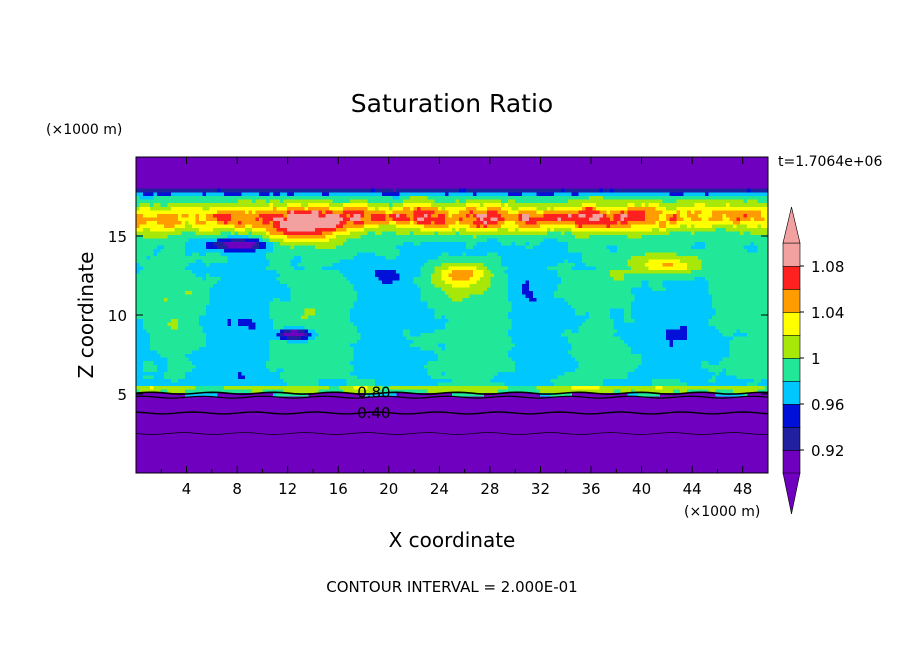 The width and height of the screenshot is (904, 654). What do you see at coordinates (338, 489) in the screenshot?
I see `x-tick-label: 16` at bounding box center [338, 489].